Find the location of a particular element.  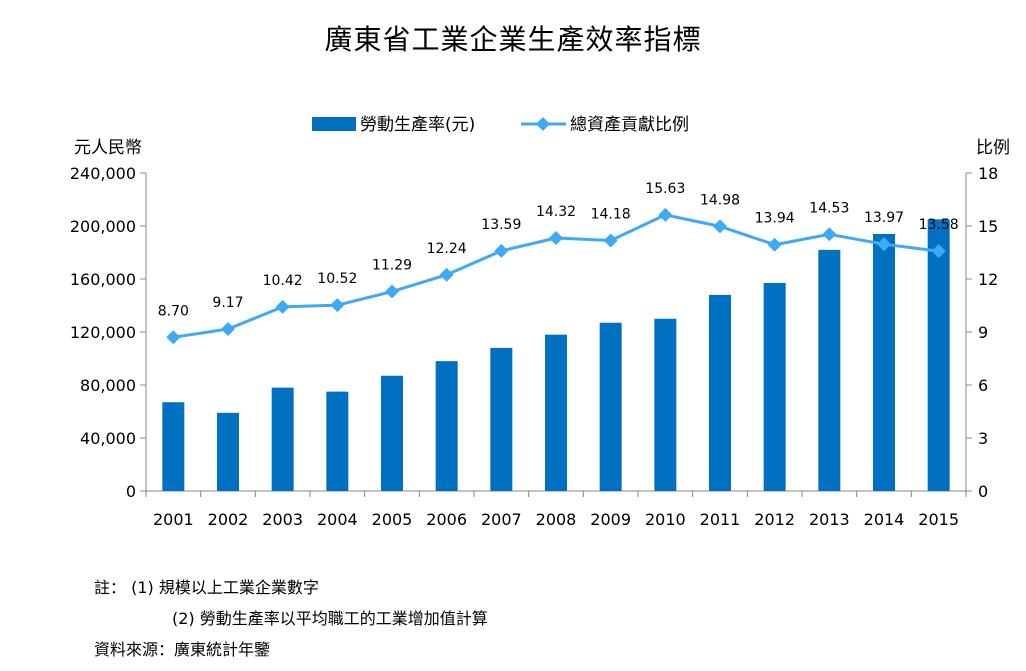

x-tick-label: 2006 is located at coordinates (446, 519).